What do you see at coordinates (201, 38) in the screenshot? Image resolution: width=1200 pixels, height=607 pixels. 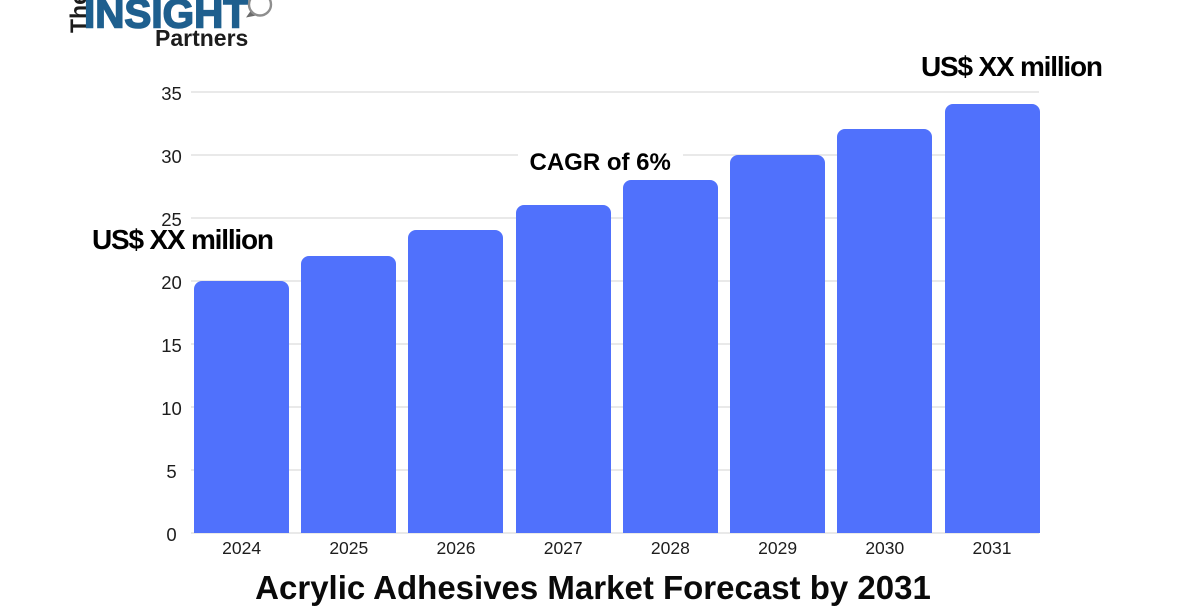 I see `svg-text: Partners` at bounding box center [201, 38].